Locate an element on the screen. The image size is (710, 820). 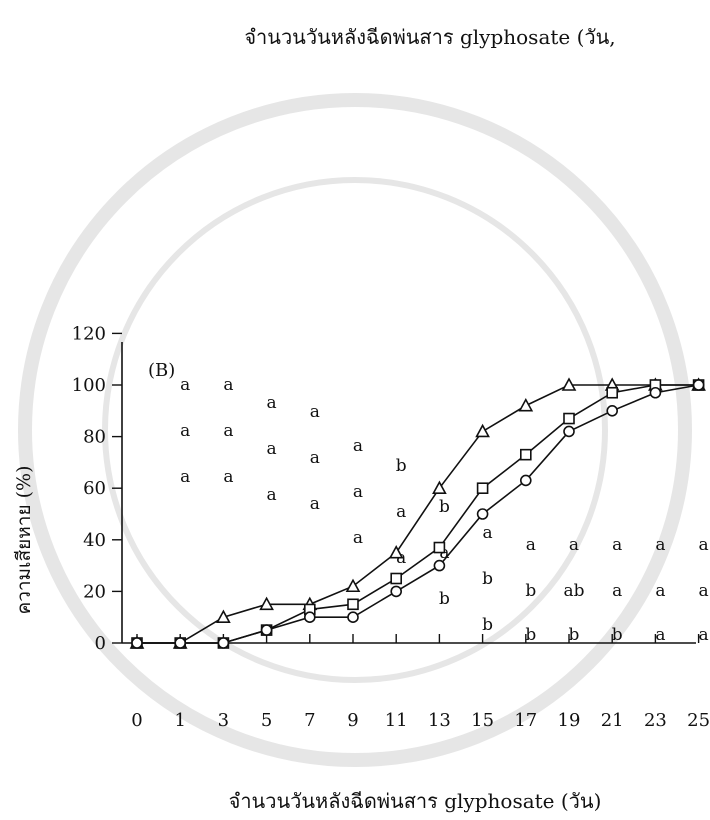
y-tick-label: 40 is located at coordinates (94, 540).